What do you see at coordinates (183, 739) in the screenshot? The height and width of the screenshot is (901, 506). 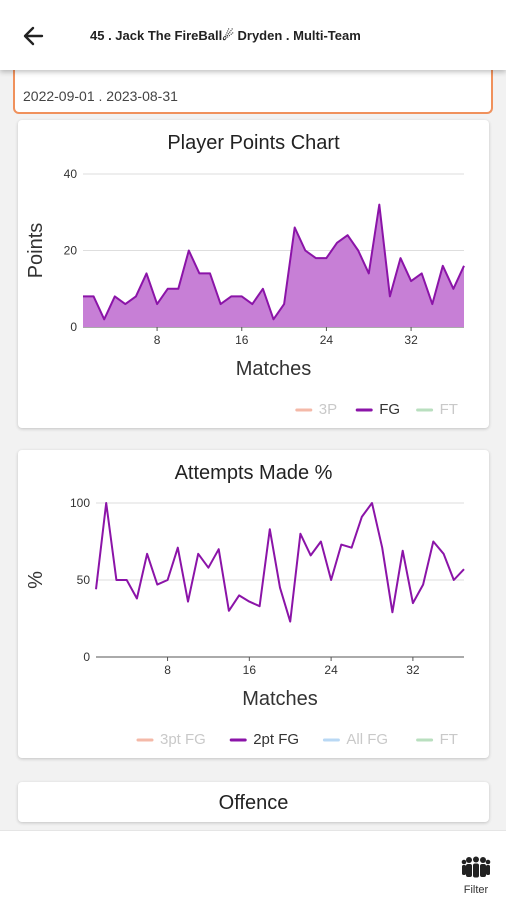 I see `legend-label: 3pt FG` at bounding box center [183, 739].